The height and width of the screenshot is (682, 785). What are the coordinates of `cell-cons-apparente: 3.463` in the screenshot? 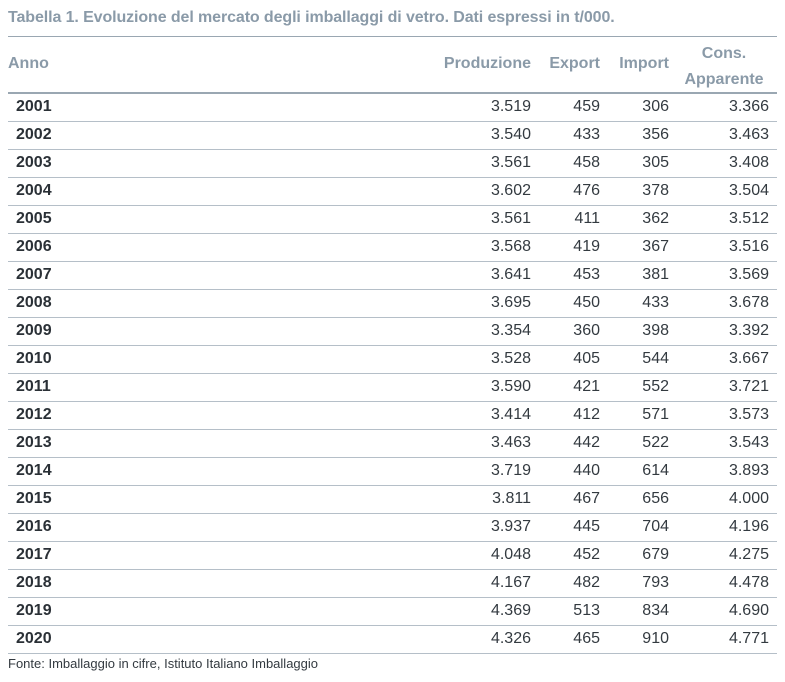 It's located at (748, 134).